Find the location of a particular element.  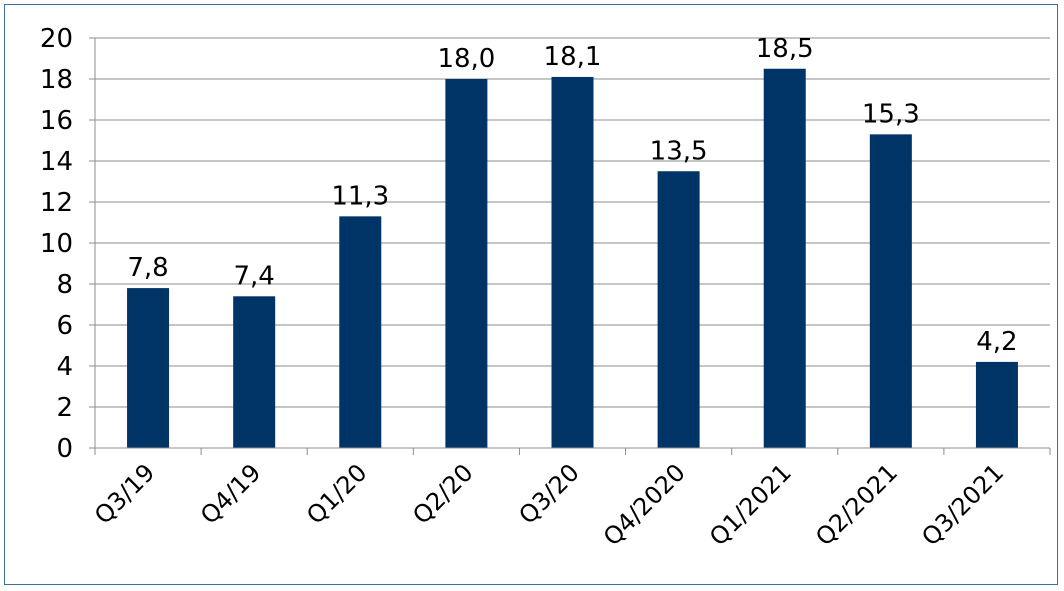

y-tick-label: 0 is located at coordinates (64, 449).